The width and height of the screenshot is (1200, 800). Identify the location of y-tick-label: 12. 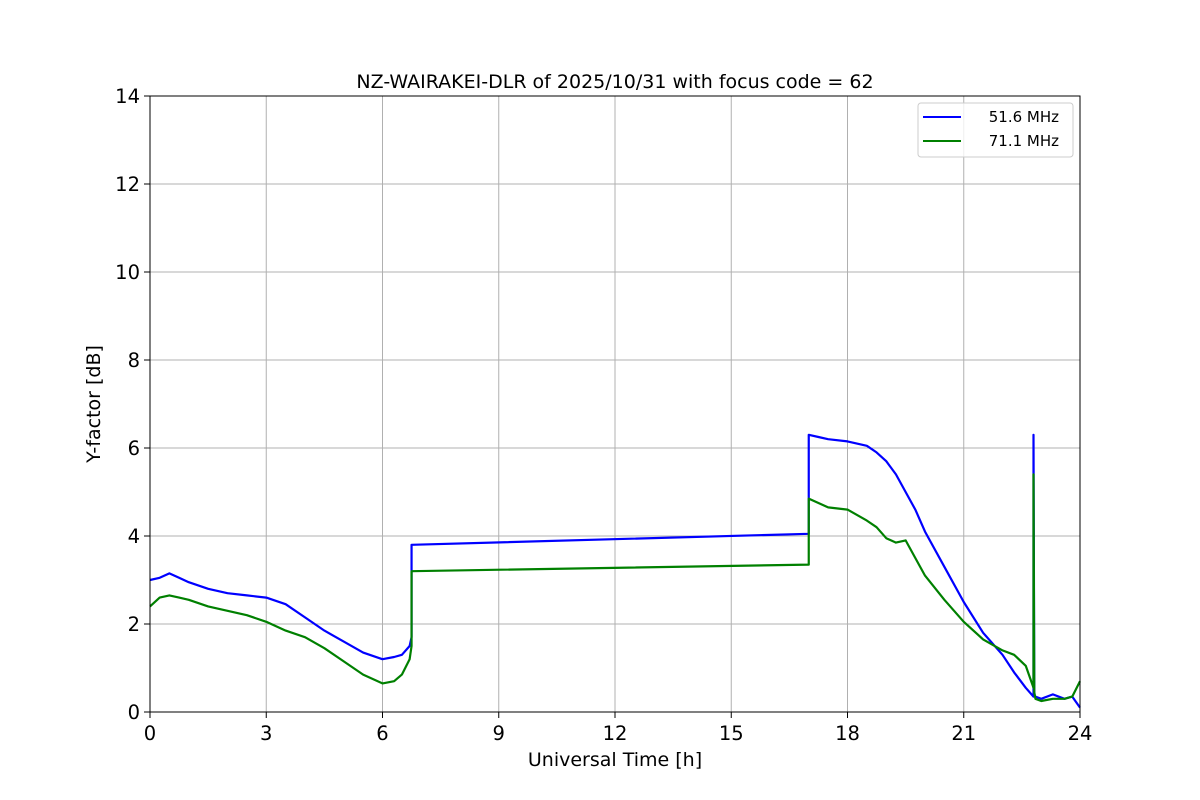
(127, 184).